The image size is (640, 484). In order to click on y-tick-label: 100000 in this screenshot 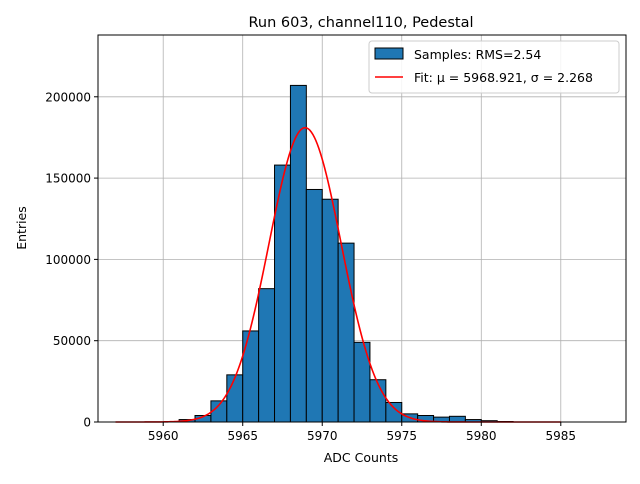, I will do `click(68, 260)`.